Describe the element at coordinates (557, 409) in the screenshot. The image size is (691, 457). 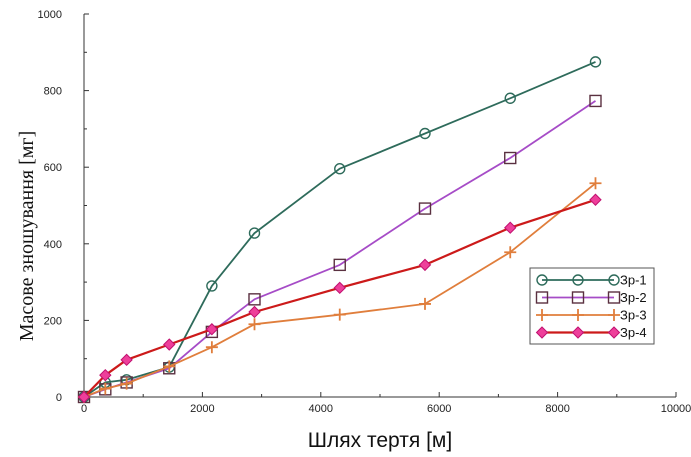
I see `x-tick-label: 8000` at that location.